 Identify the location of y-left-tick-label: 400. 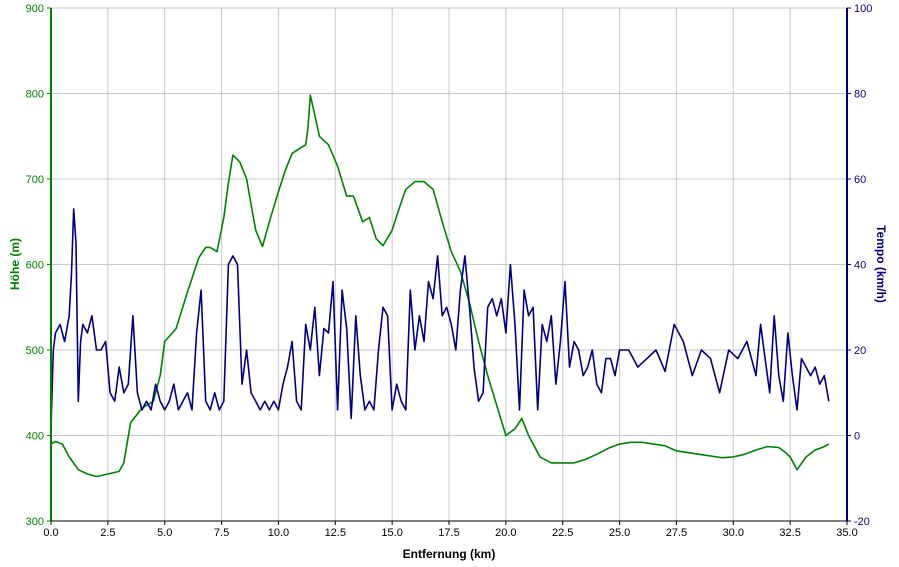
(35, 437).